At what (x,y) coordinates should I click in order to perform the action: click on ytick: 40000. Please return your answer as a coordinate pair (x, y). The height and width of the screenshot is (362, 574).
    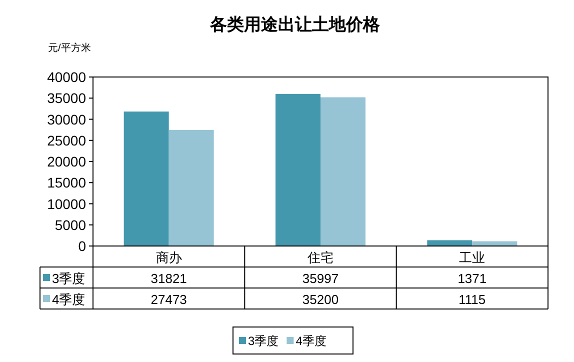
    Looking at the image, I should click on (66, 77).